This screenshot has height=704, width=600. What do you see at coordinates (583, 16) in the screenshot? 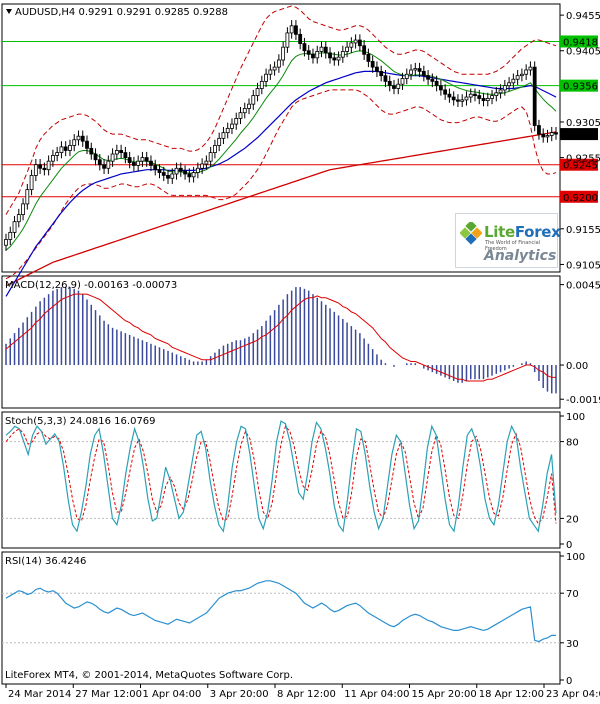
I see `price-tick-label: 0.9455` at bounding box center [583, 16].